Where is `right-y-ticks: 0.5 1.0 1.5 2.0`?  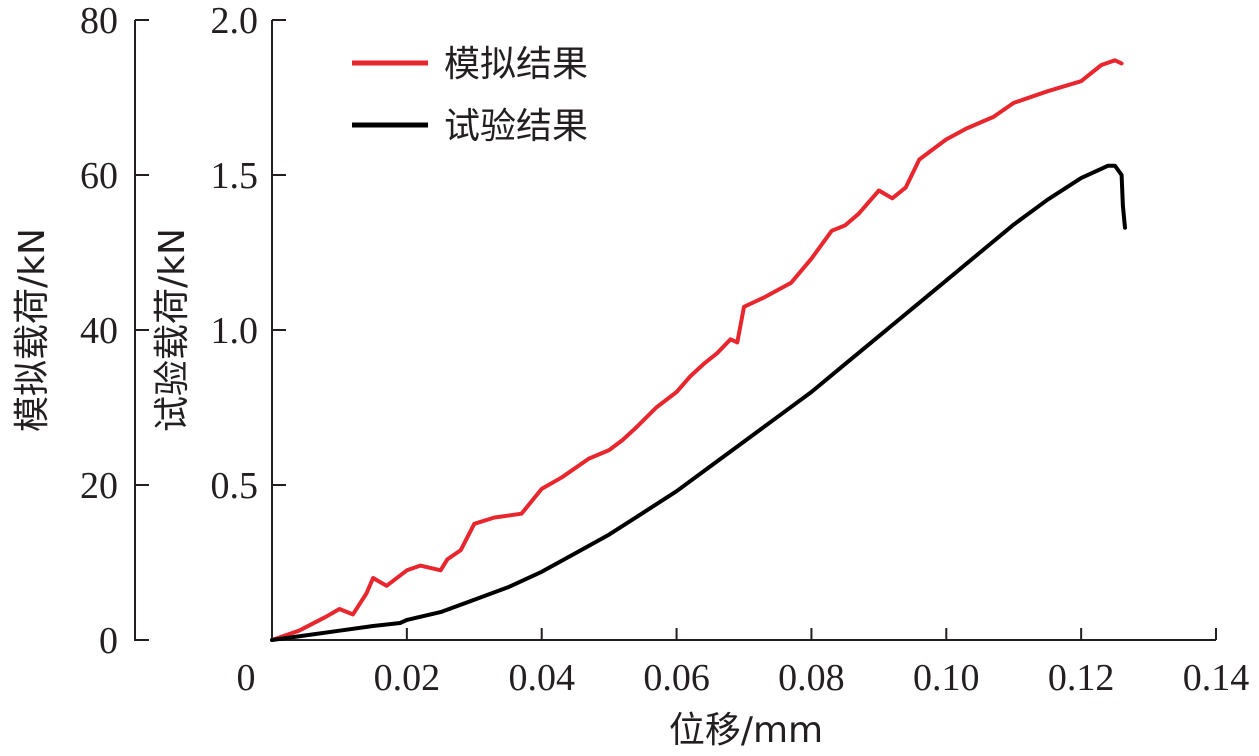
right-y-ticks: 0.5 1.0 1.5 2.0 is located at coordinates (248, 253).